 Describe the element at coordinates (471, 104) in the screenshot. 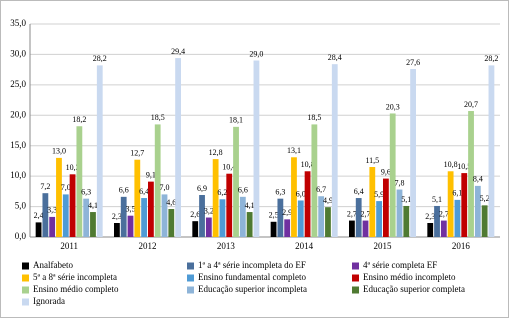

I see `value-label: 20,7` at that location.